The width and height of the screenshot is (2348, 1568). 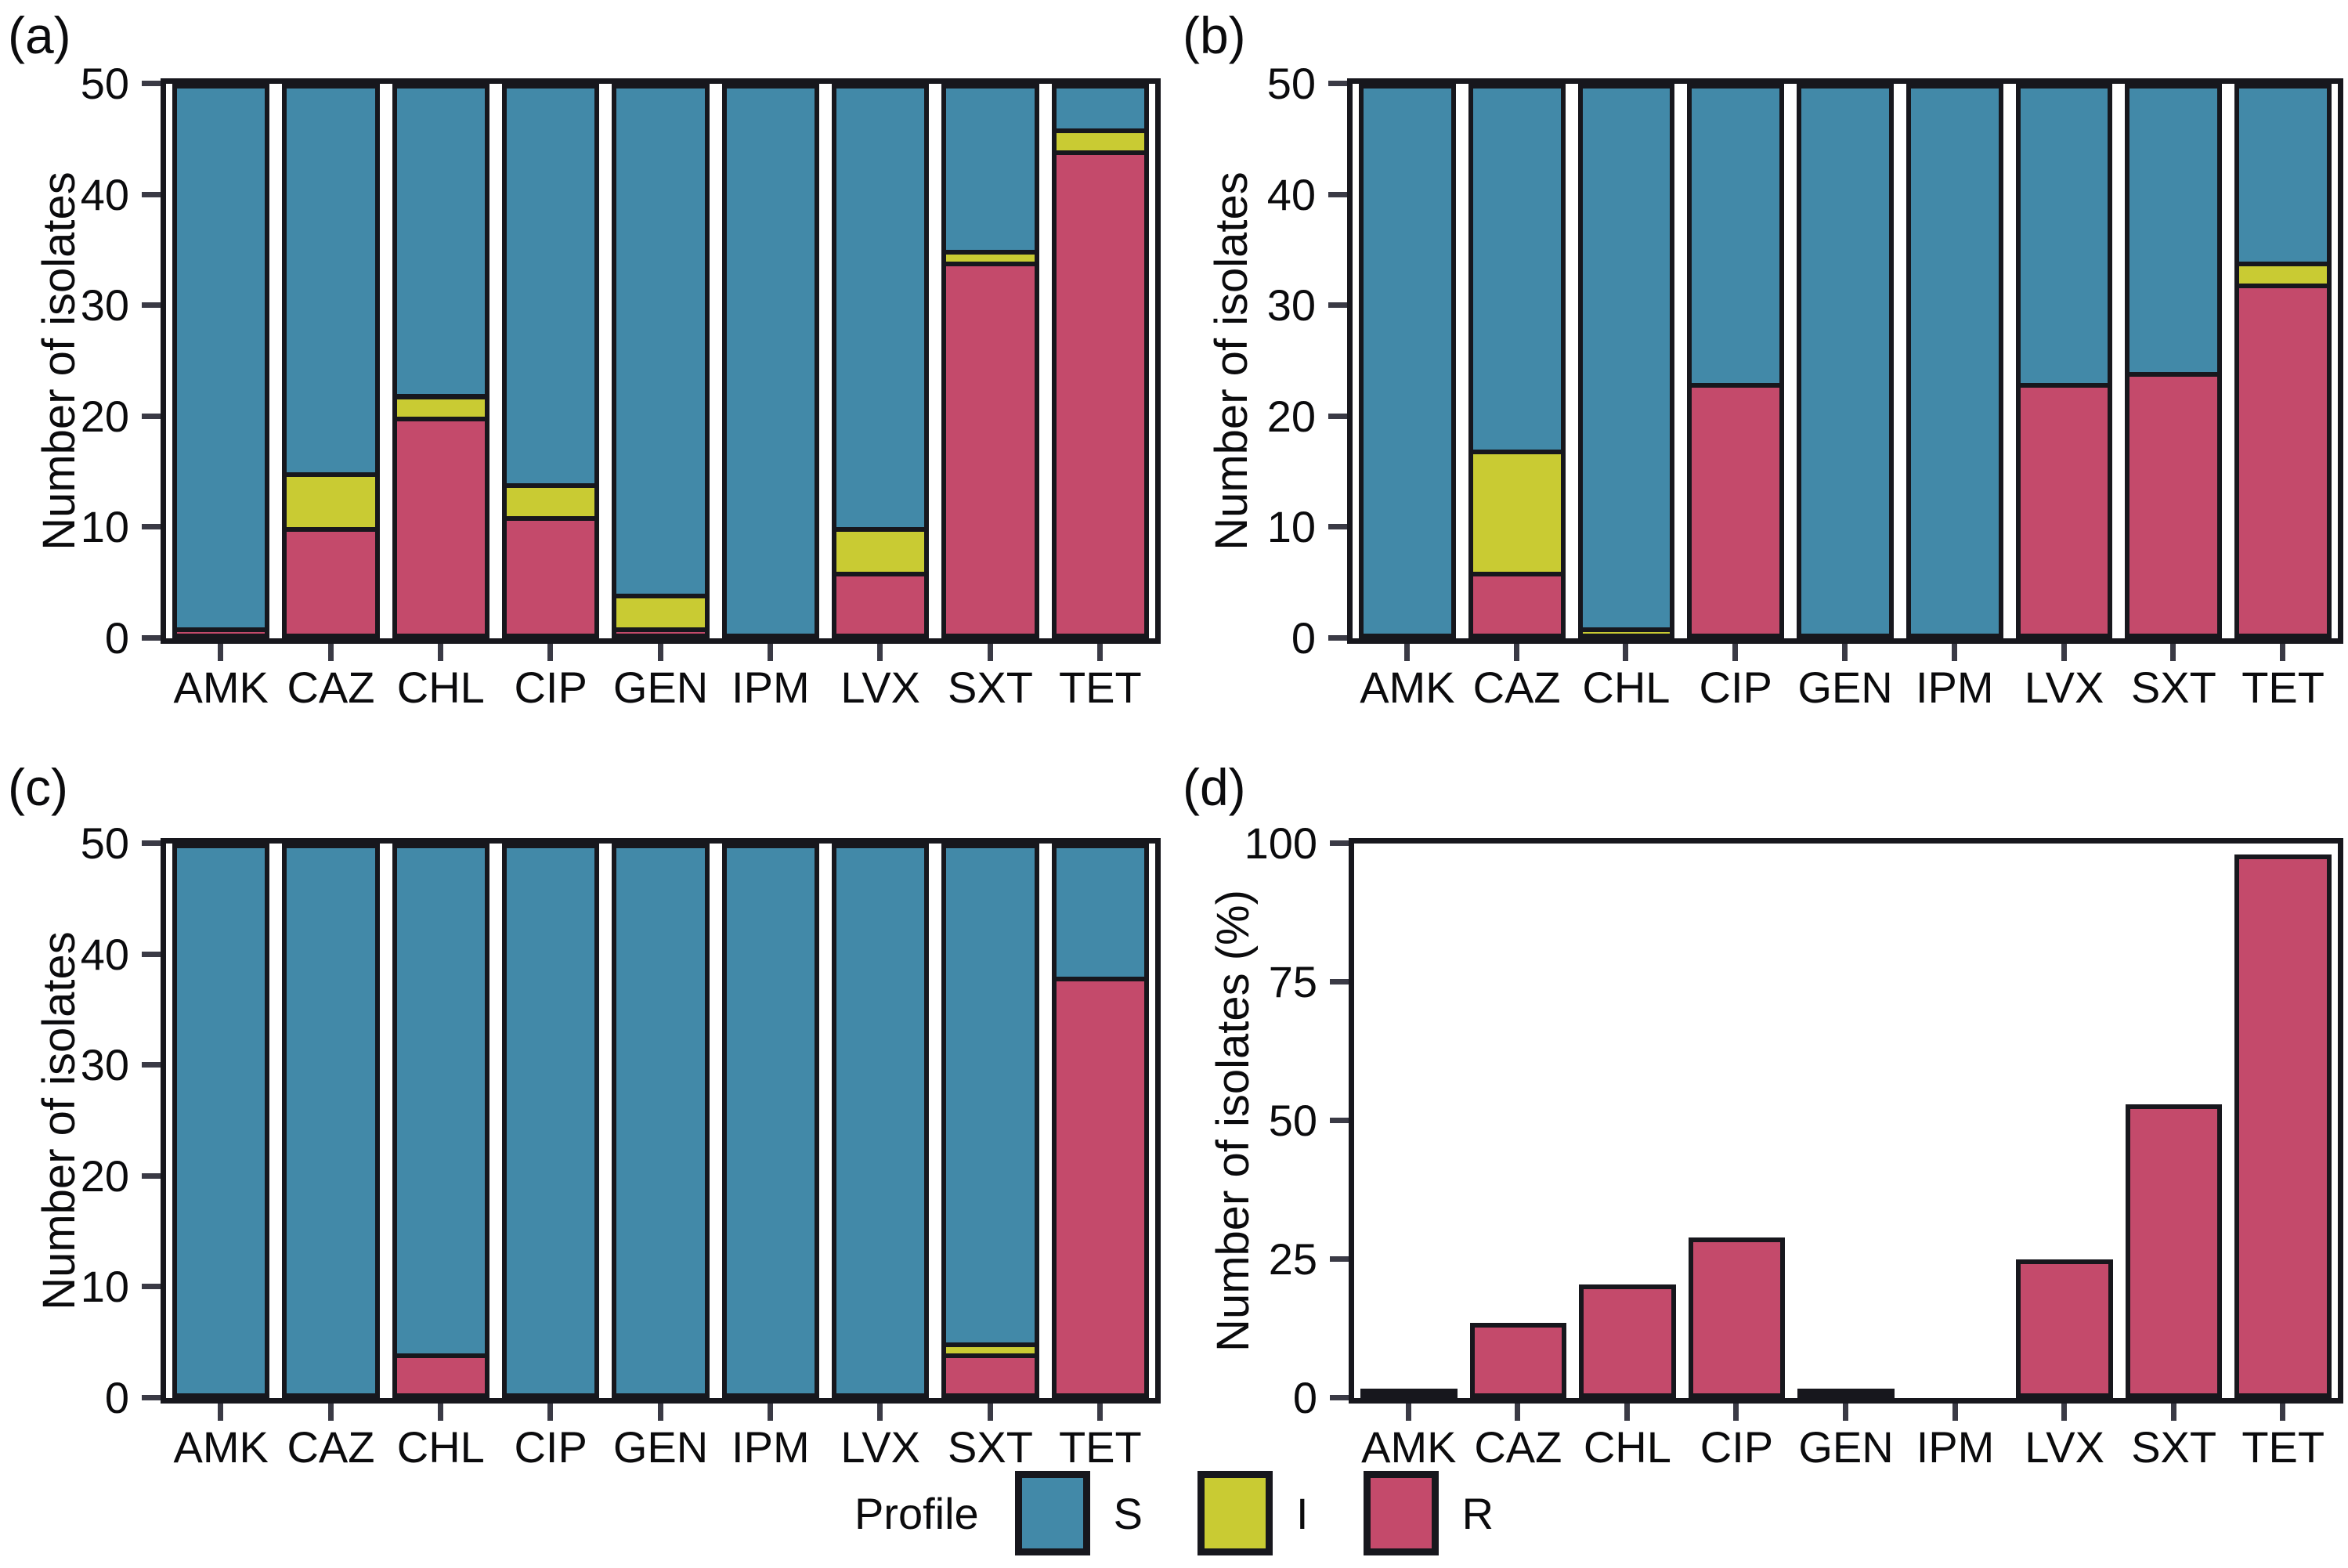 I want to click on legend-label-r: R, so click(x=1477, y=1513).